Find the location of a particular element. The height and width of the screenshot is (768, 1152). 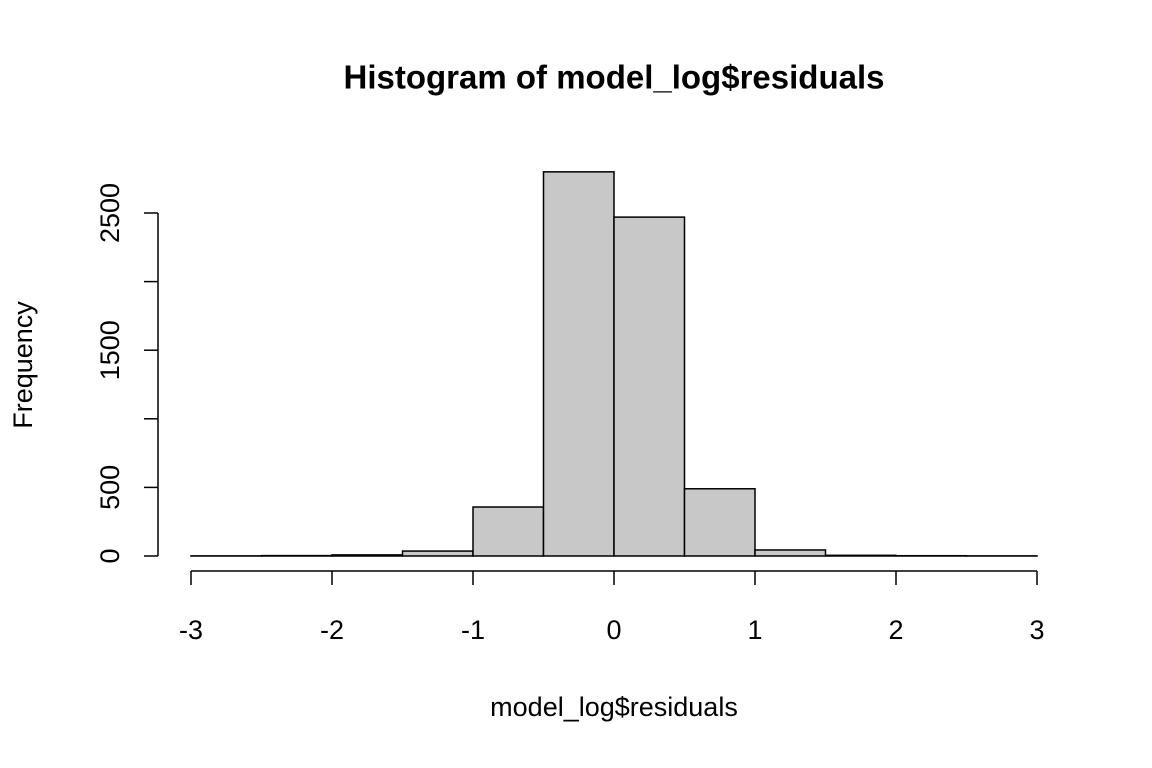

y-tick-label: 2500 is located at coordinates (110, 213).